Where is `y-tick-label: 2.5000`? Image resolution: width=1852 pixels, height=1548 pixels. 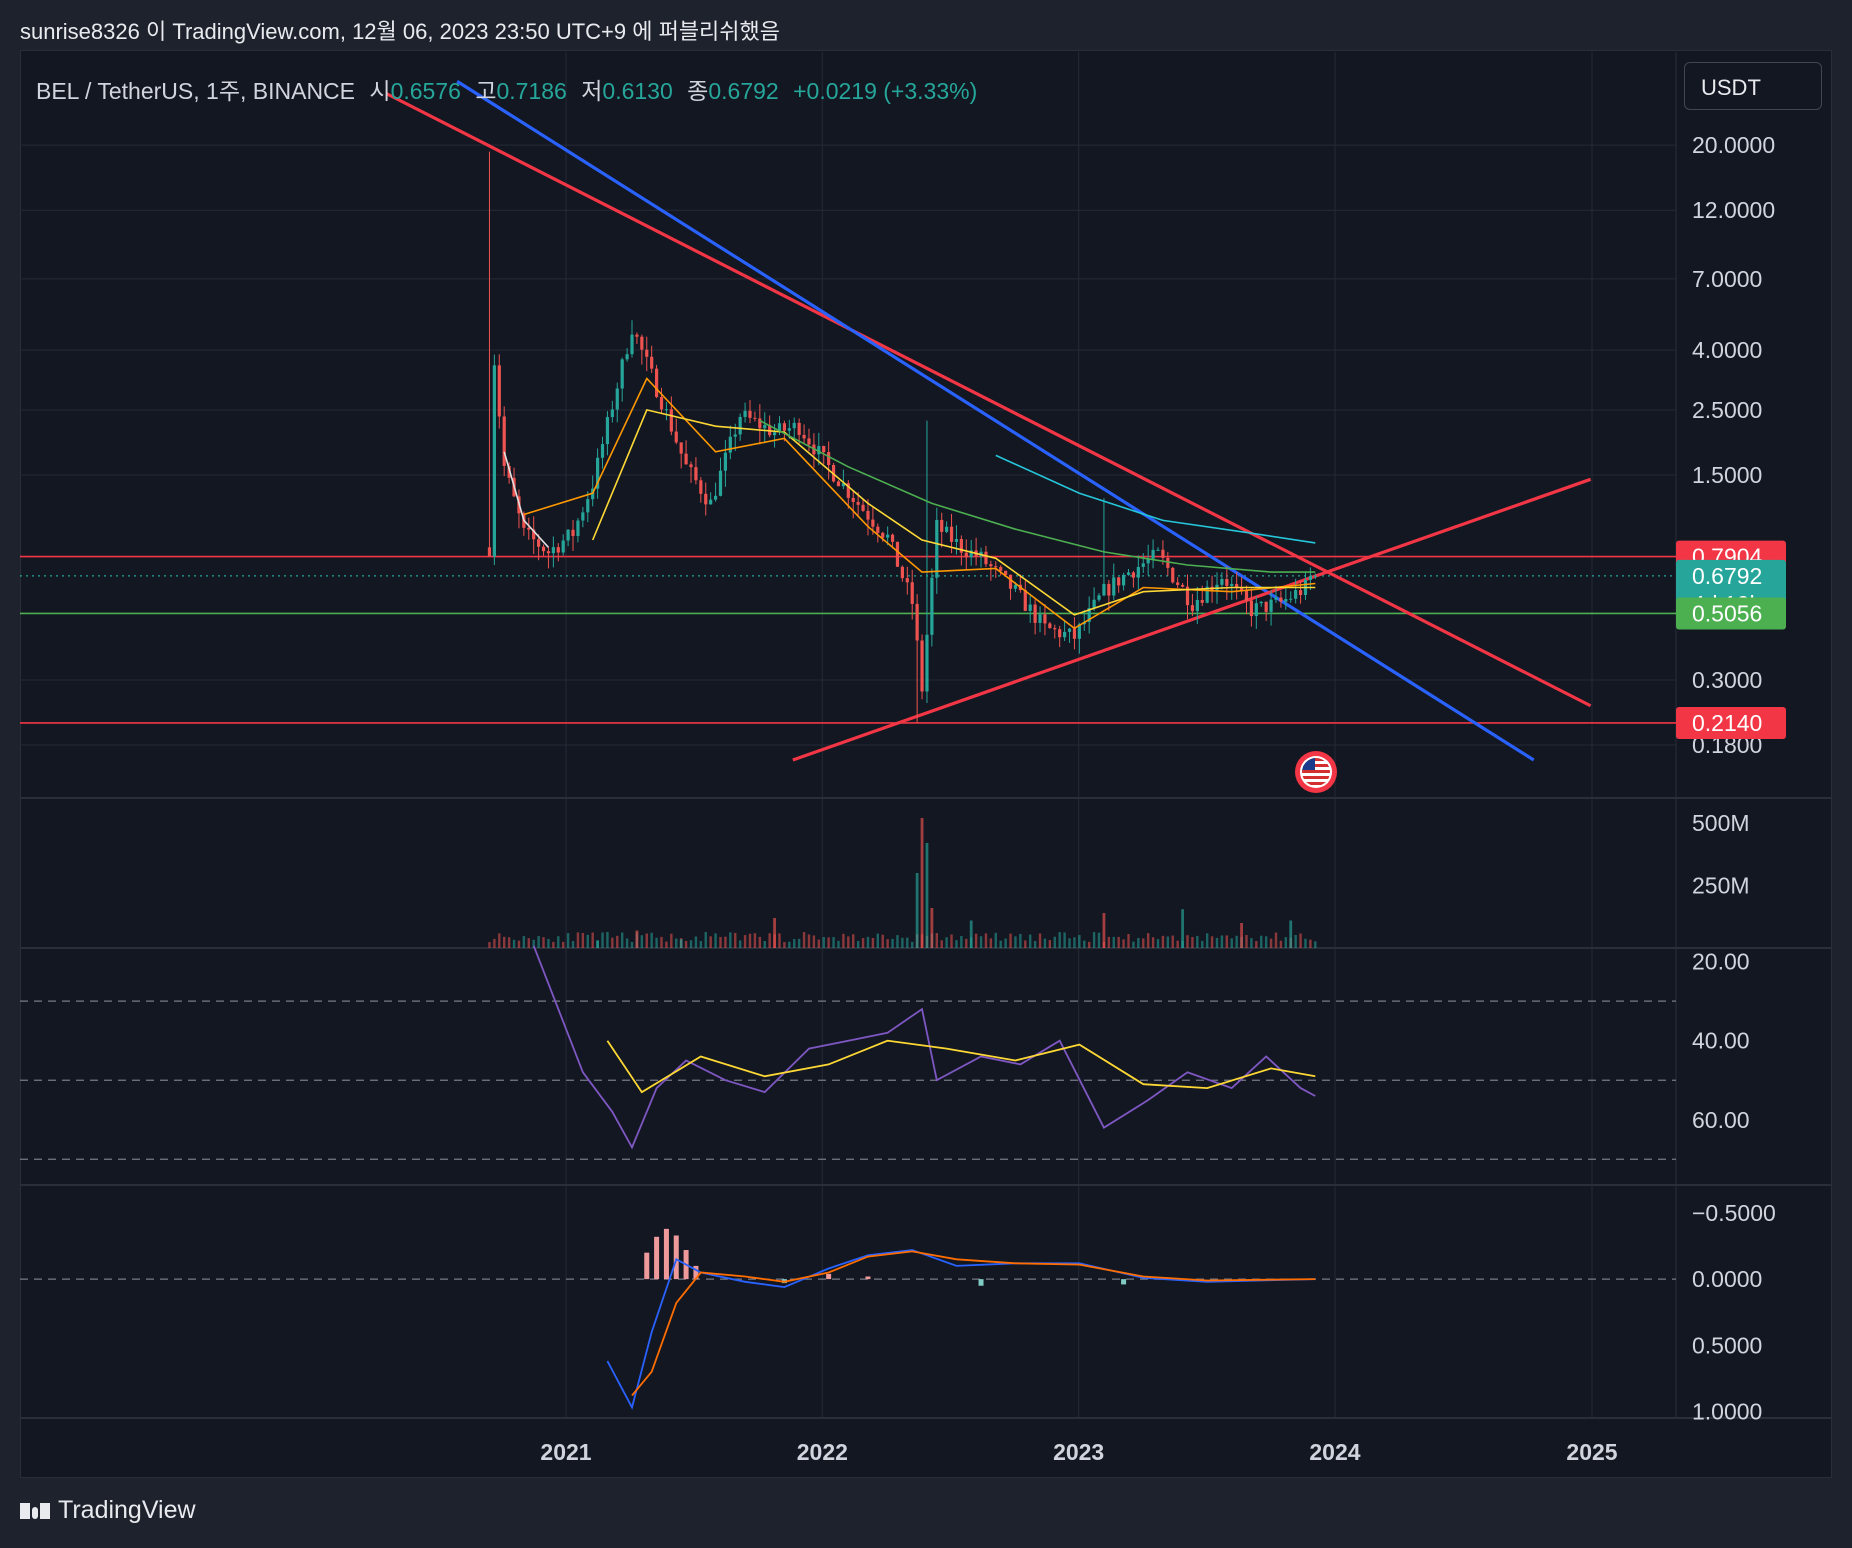
y-tick-label: 2.5000 is located at coordinates (1727, 410).